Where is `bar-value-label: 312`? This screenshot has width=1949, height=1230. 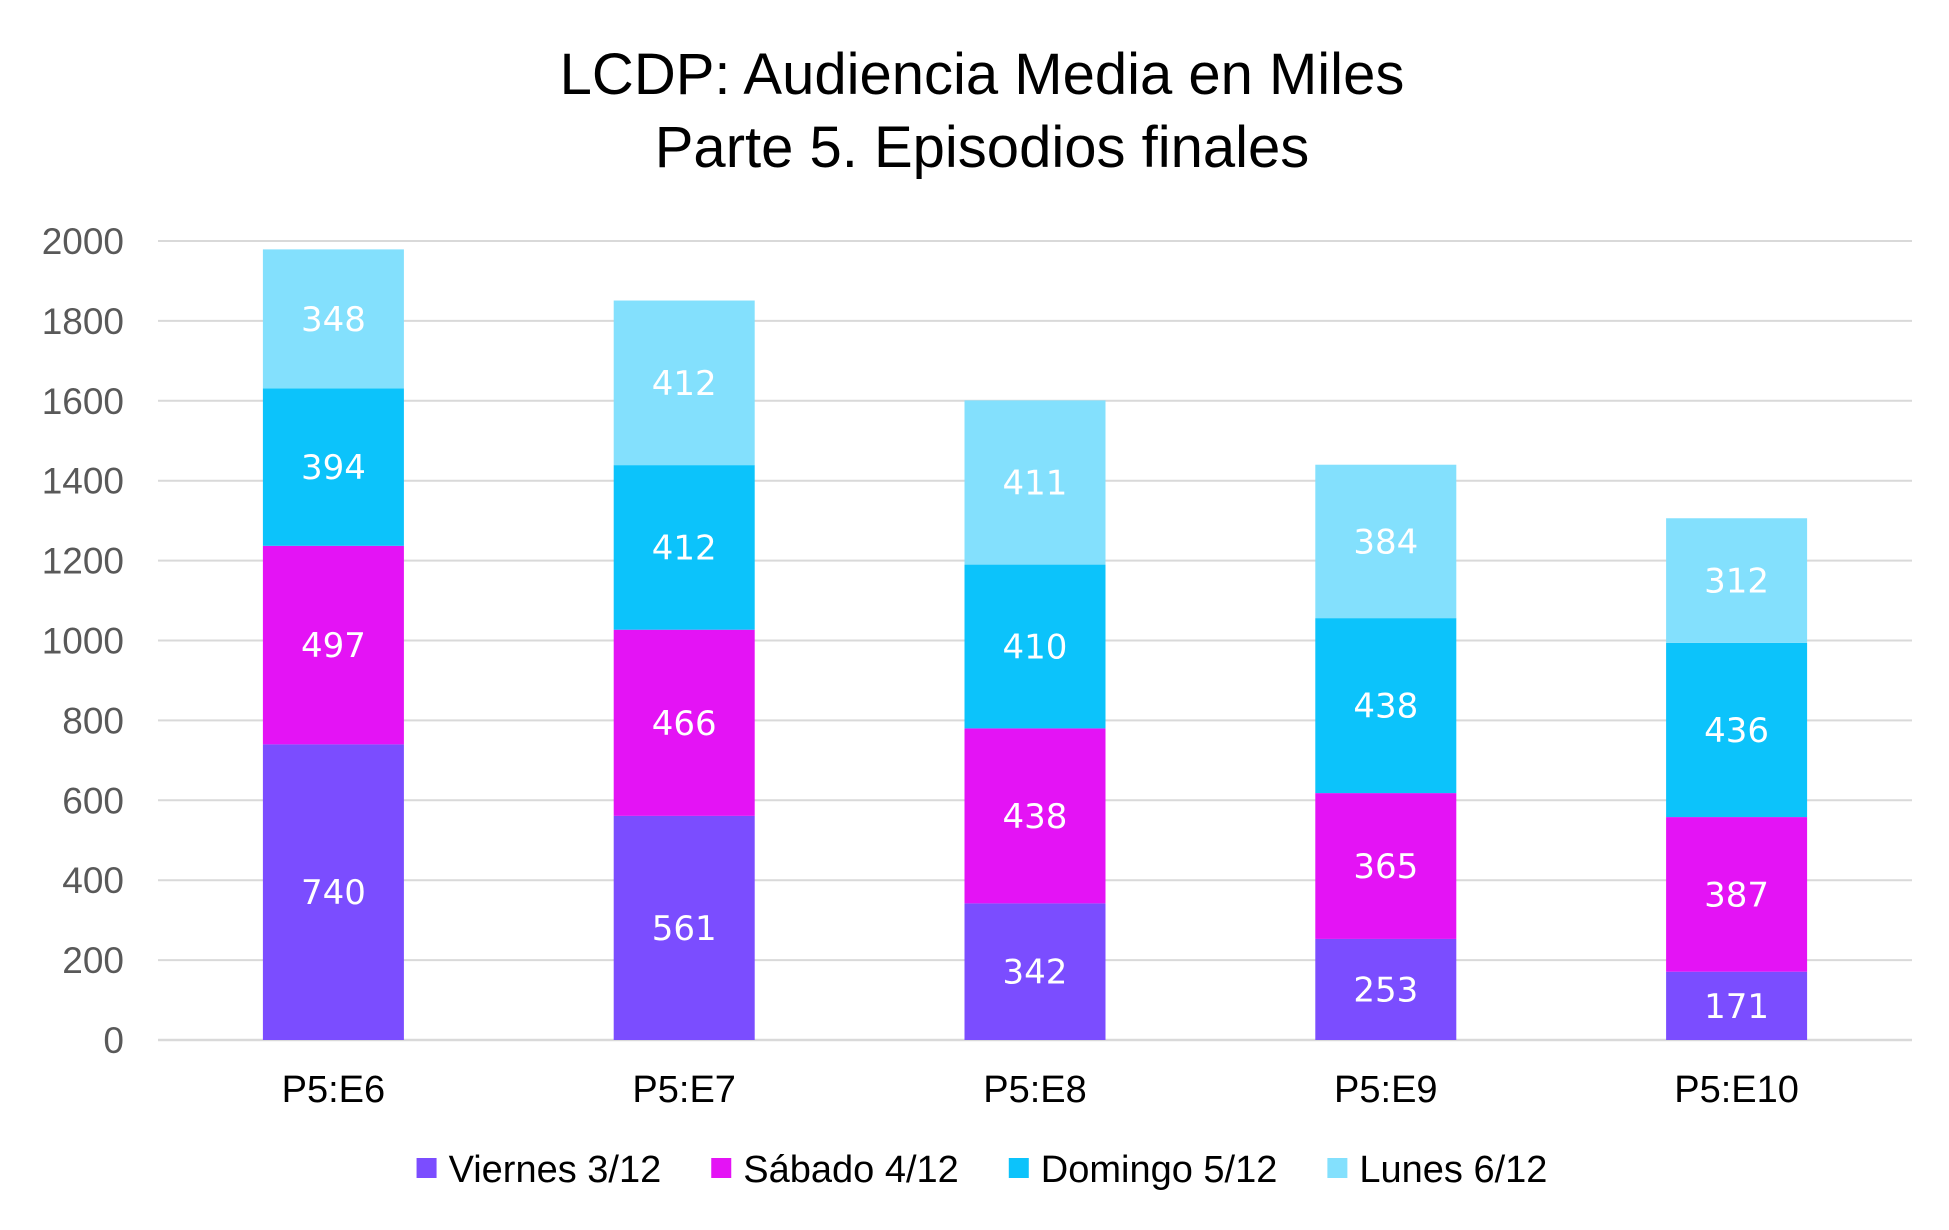
bar-value-label: 312 is located at coordinates (1736, 582).